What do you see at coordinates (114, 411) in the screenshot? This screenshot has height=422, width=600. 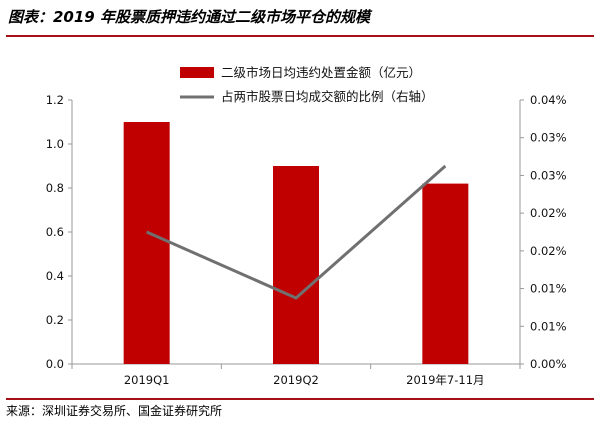 I see `source-note: 来源：深圳证券交易所、国金证券研究所` at bounding box center [114, 411].